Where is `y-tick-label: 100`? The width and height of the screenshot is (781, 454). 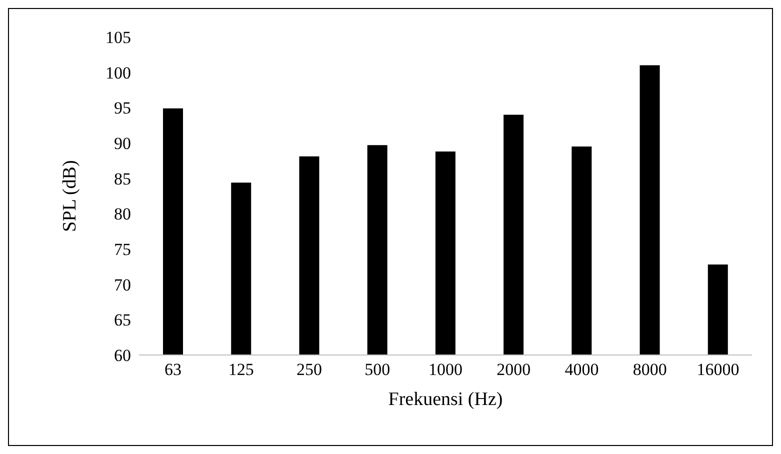
y-tick-label: 100 is located at coordinates (118, 72).